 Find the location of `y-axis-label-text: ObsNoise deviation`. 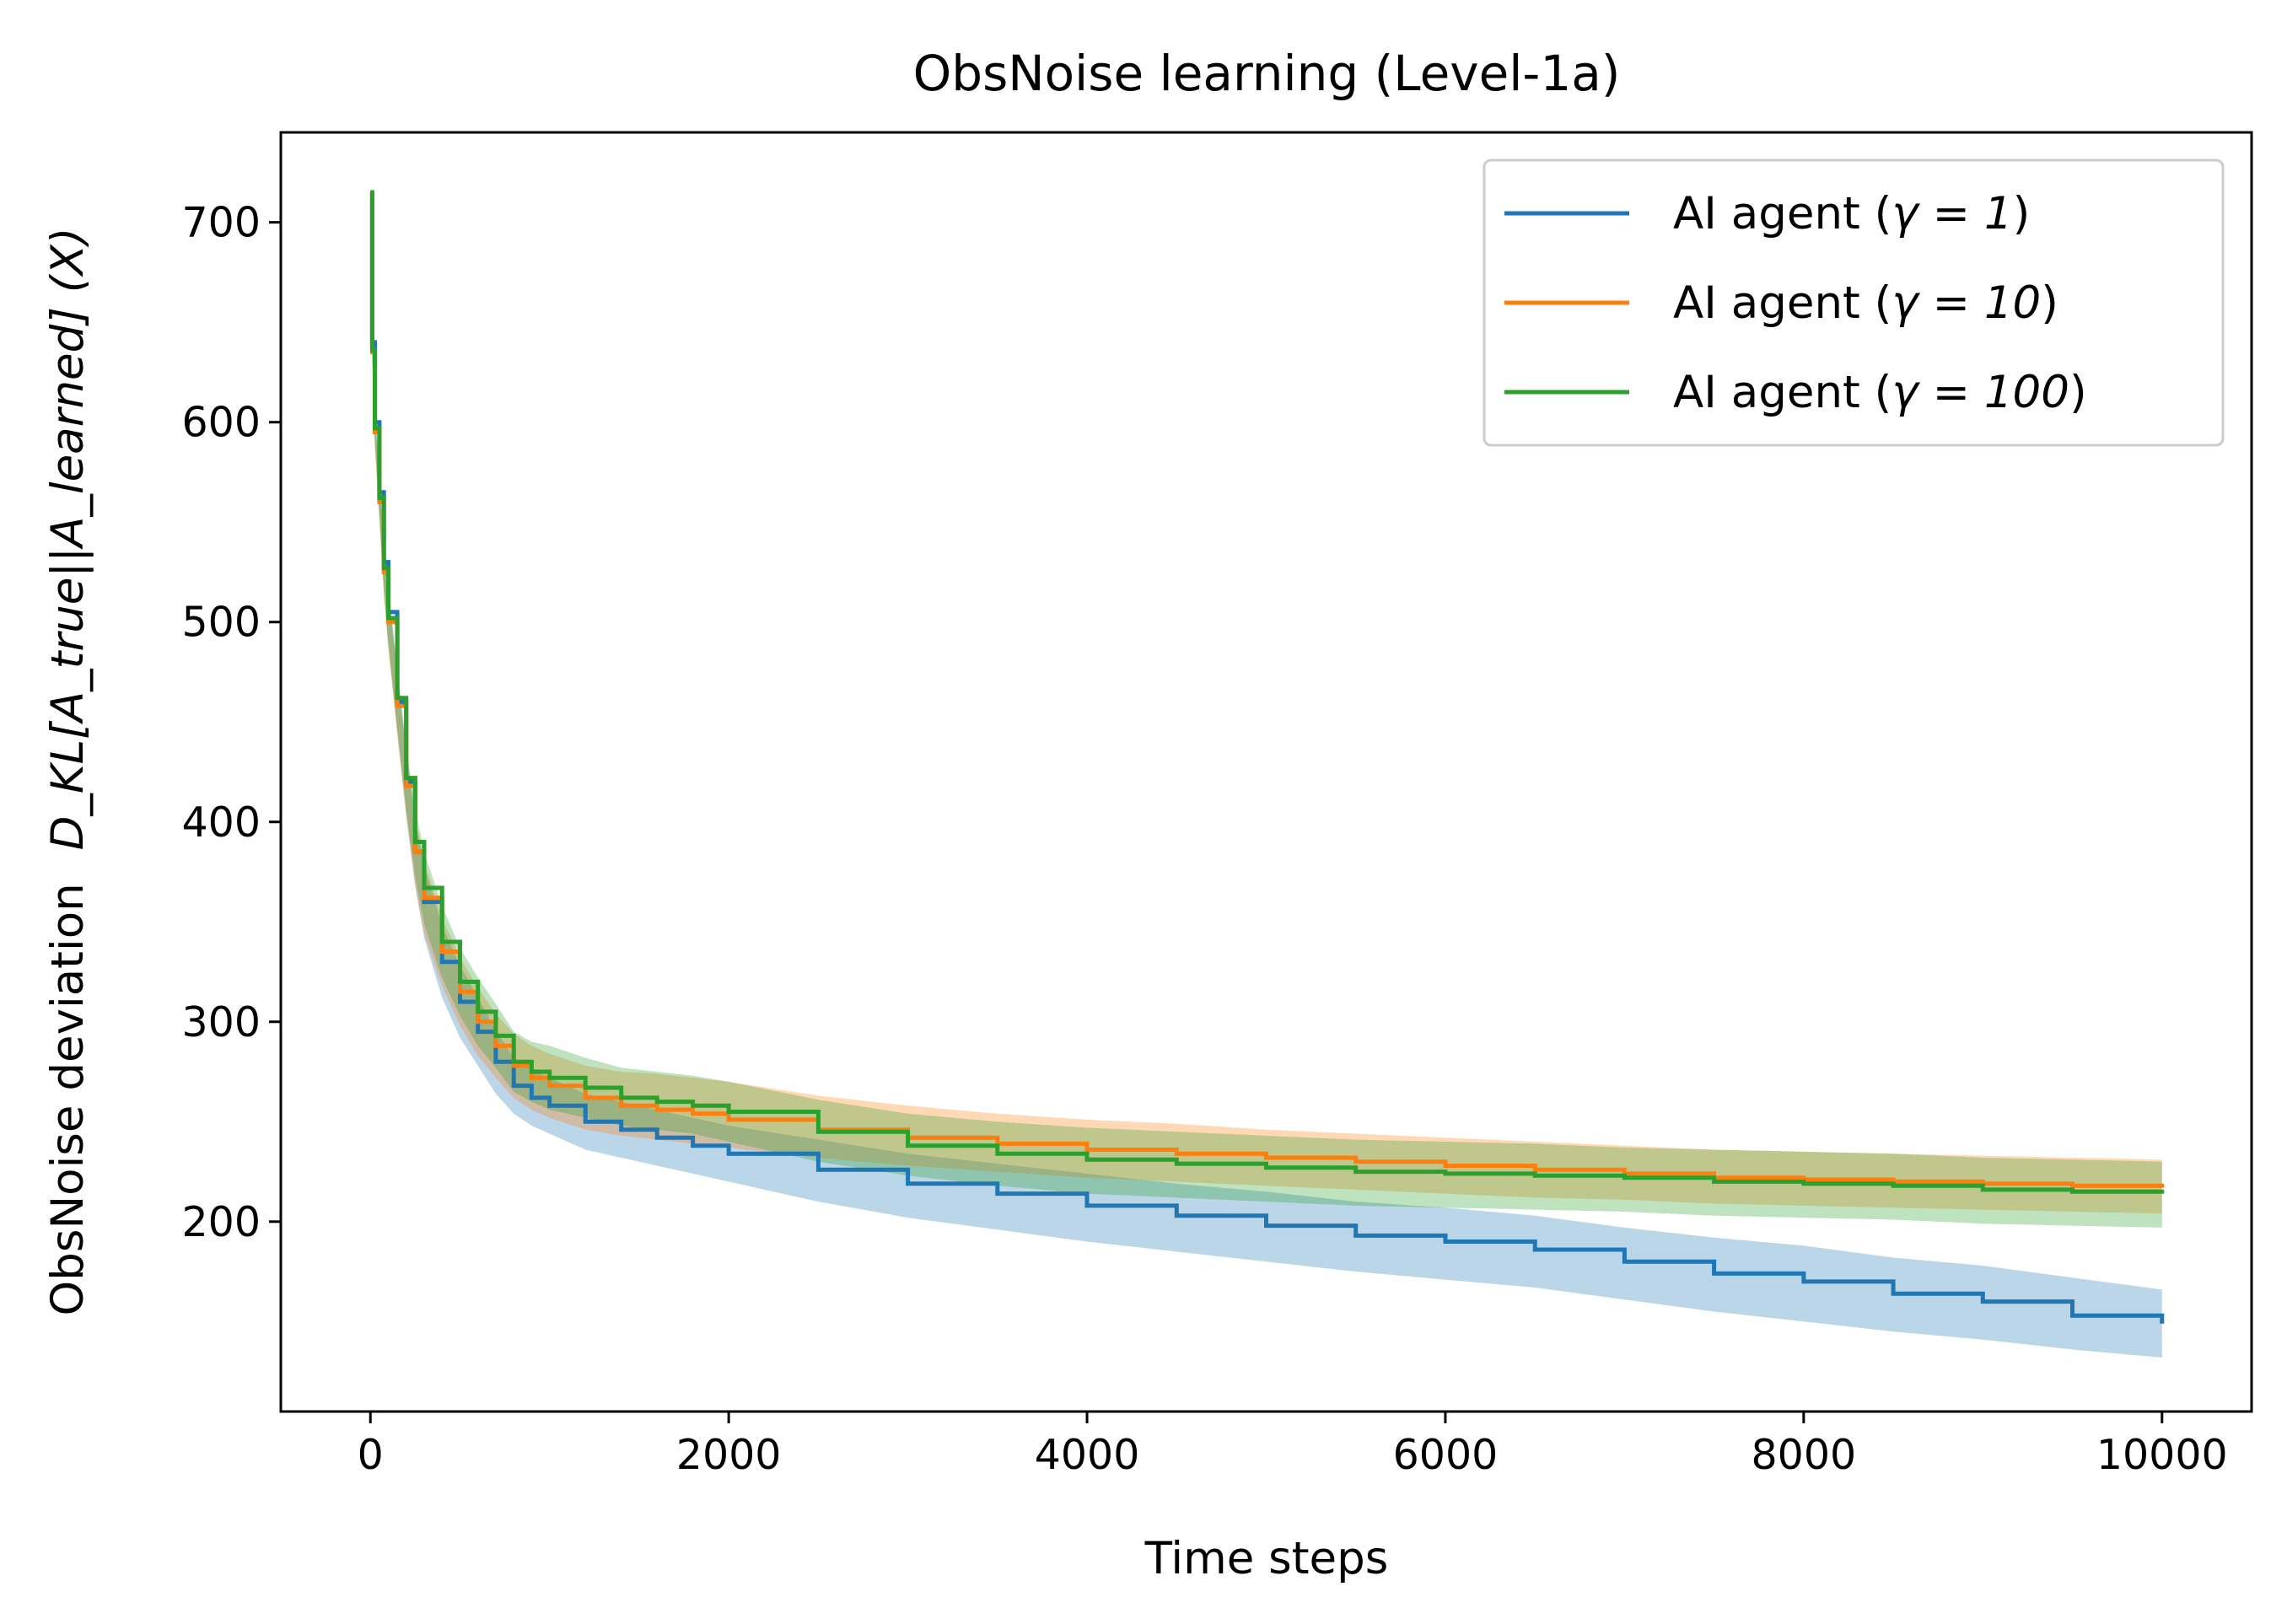

y-axis-label-text: ObsNoise deviation is located at coordinates (68, 1099).